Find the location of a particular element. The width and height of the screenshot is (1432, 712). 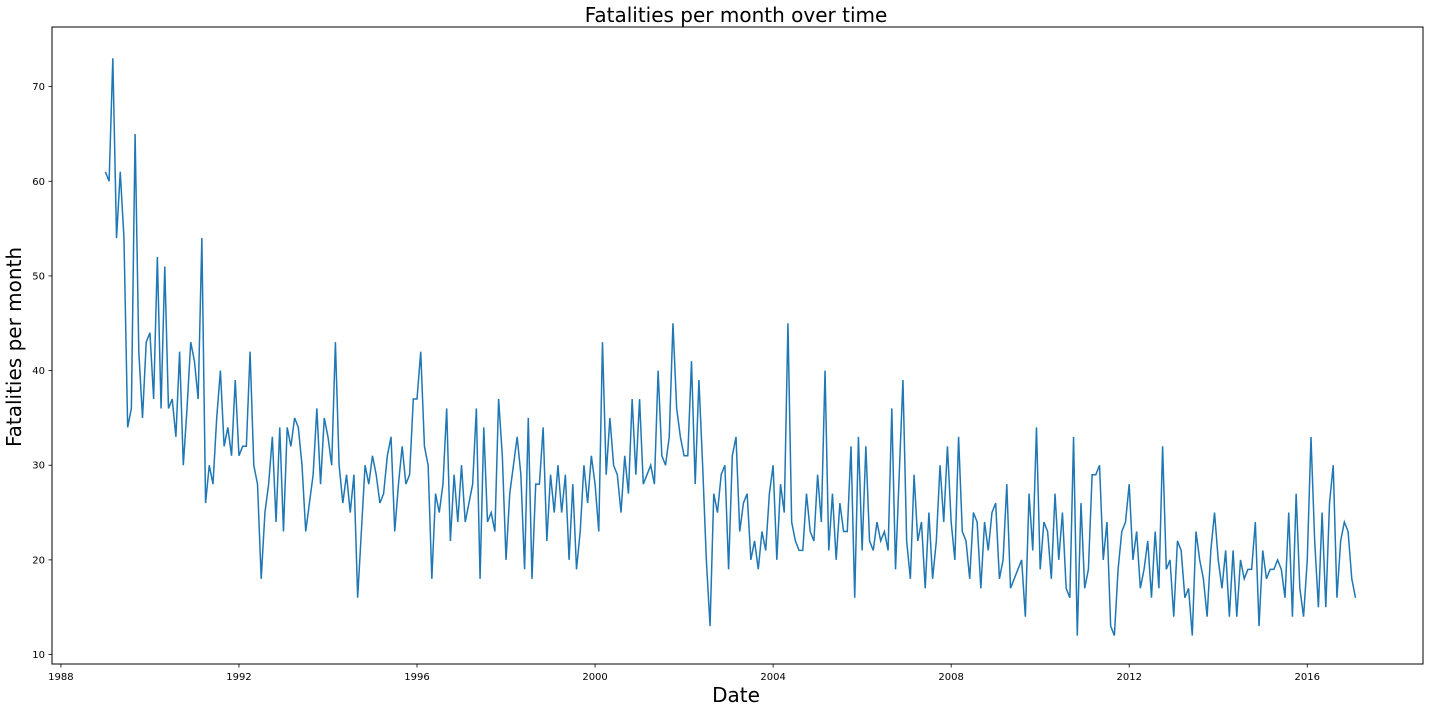

x-tick-label: 1996 is located at coordinates (416, 677).